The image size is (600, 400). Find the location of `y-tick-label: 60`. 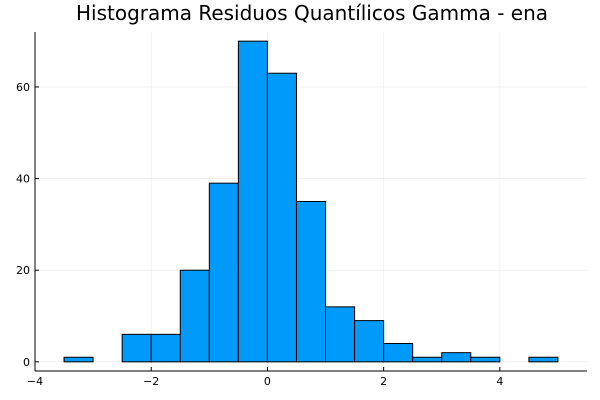

y-tick-label: 60 is located at coordinates (23, 87).